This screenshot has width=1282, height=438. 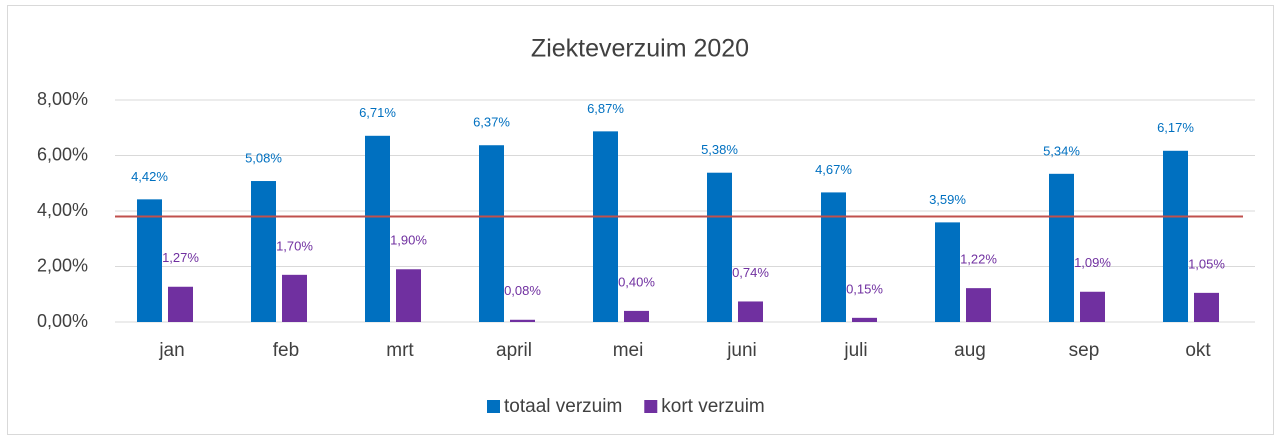 I want to click on y-tick-label: 8,00%, so click(x=62, y=99).